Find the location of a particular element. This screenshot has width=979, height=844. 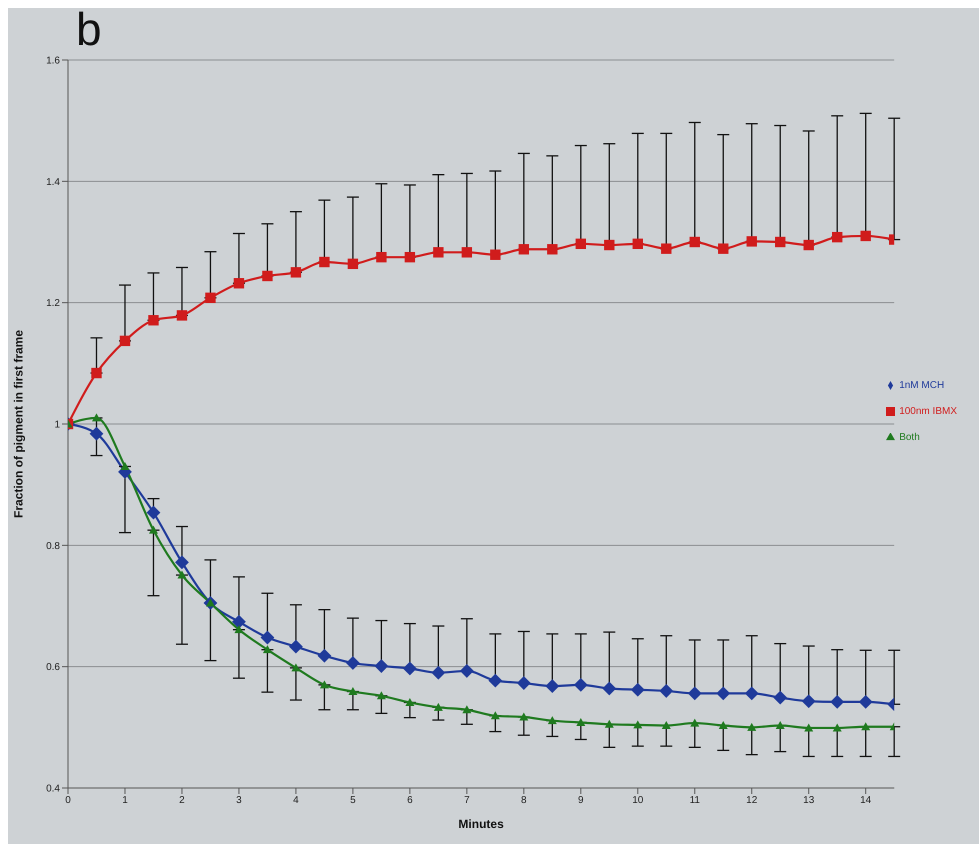

x-tick-label: 13 is located at coordinates (809, 800).